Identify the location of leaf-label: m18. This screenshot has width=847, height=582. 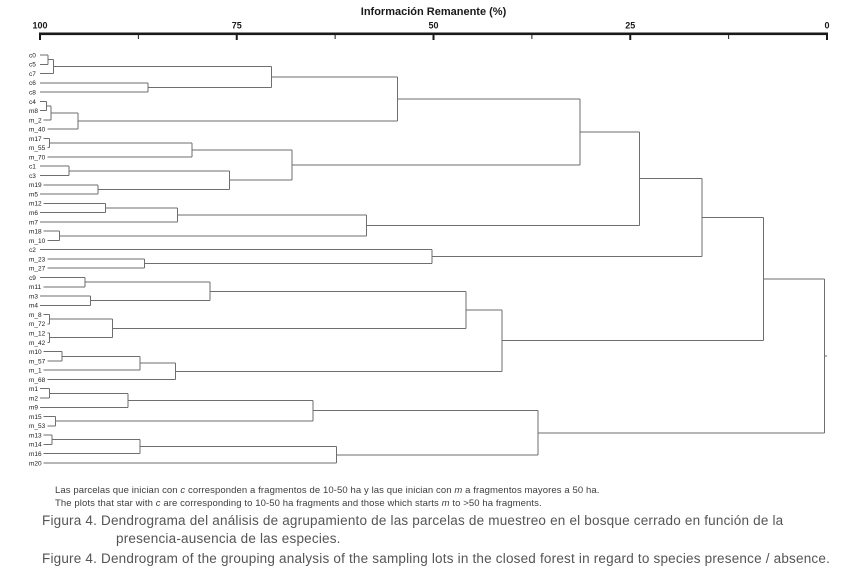
(35, 232).